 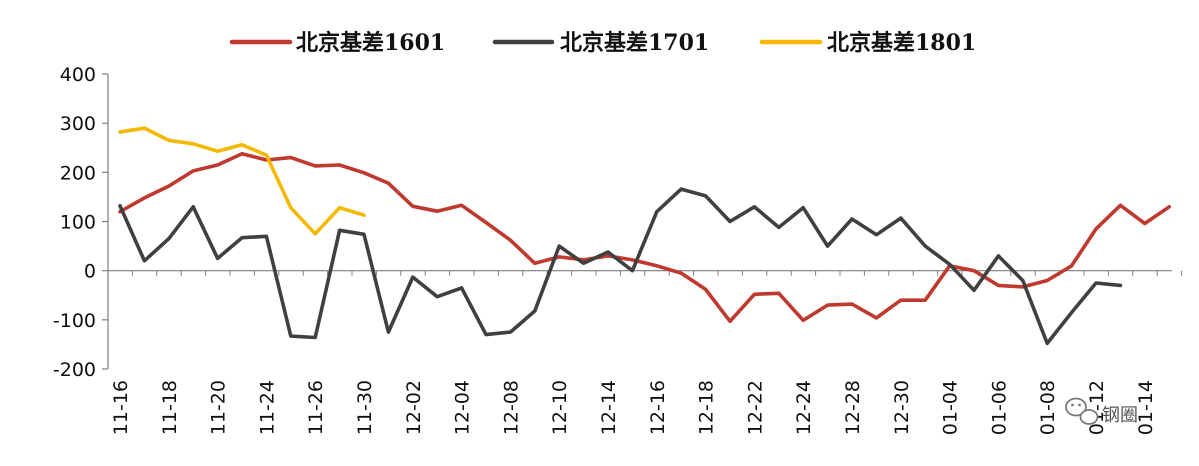 What do you see at coordinates (804, 407) in the screenshot?
I see `x-tick-label: 12-24` at bounding box center [804, 407].